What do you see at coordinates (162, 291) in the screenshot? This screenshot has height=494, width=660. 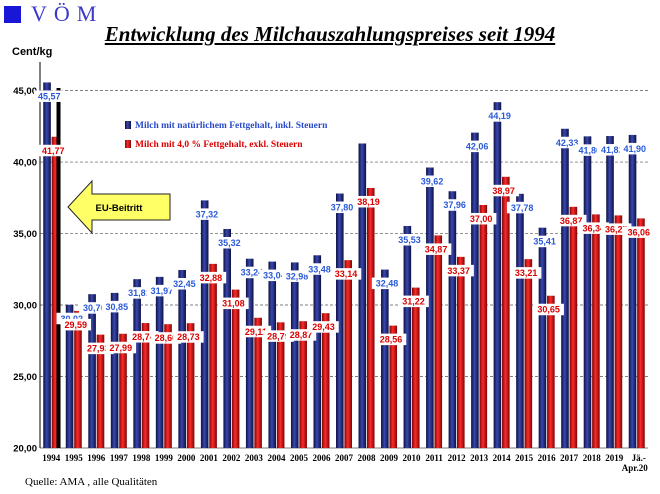 I see `data-label-natural-fat: 31,97` at bounding box center [162, 291].